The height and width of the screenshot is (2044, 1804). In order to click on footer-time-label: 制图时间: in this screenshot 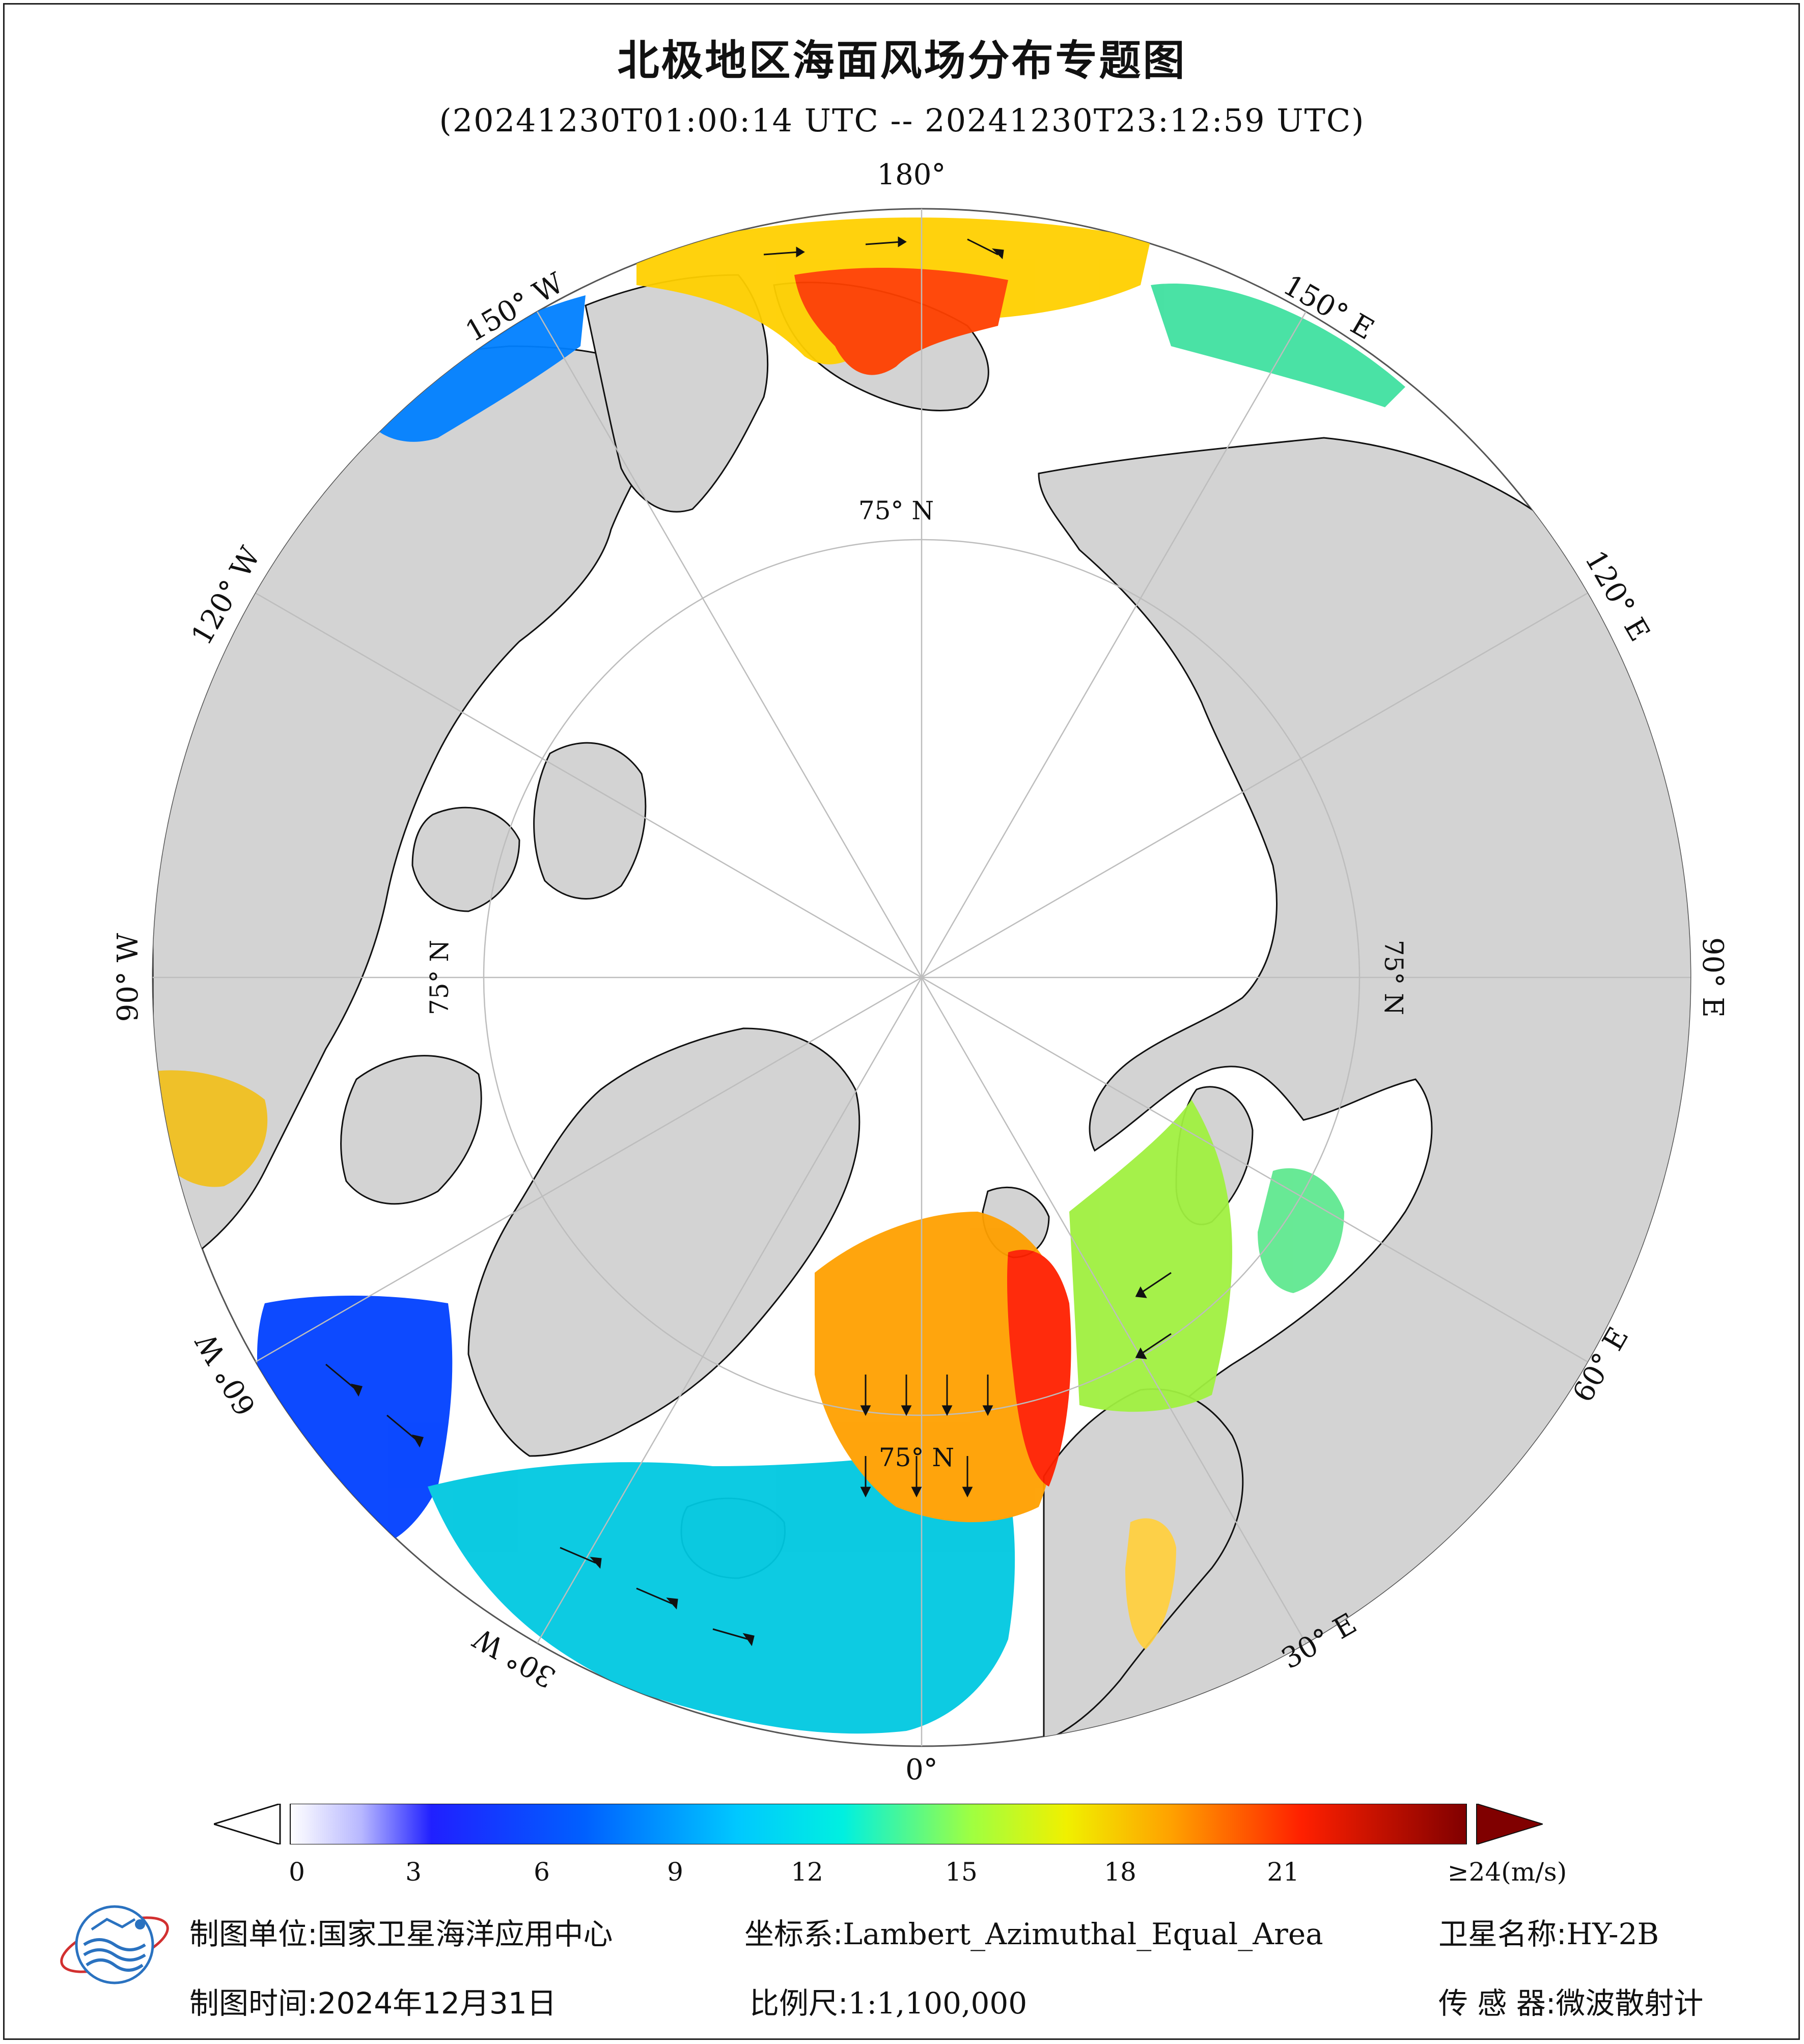, I will do `click(253, 2003)`.